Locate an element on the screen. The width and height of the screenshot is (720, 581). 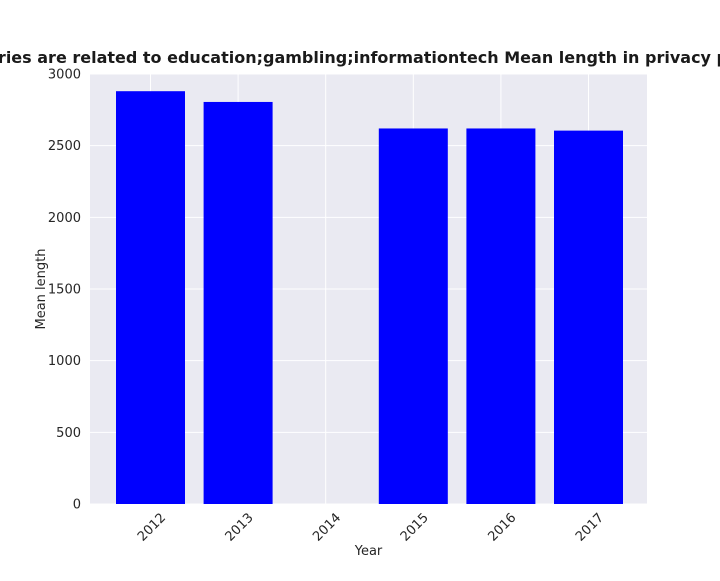
y-axis-ticks: 0 500 1000 1500 2000 2500 3000 is located at coordinates (64, 290).